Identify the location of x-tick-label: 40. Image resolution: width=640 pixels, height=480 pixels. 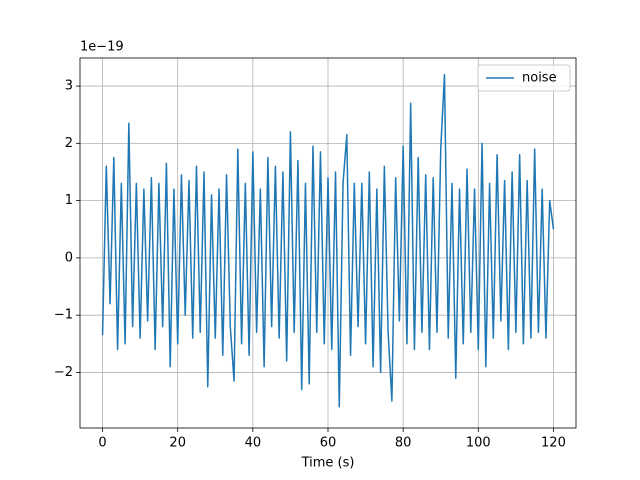
(253, 443).